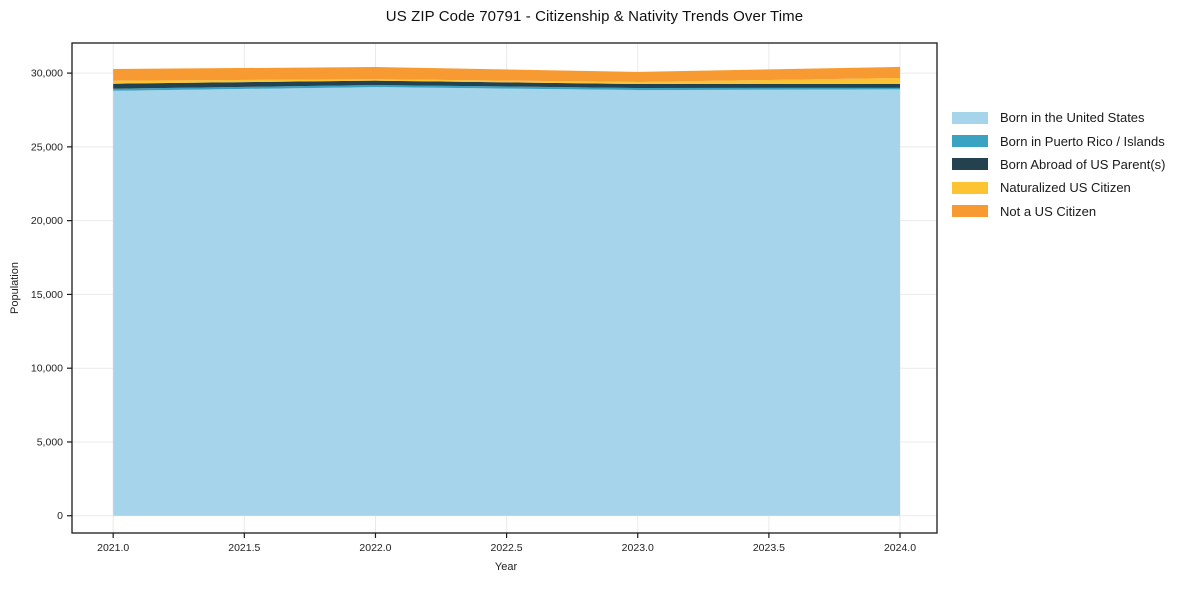  What do you see at coordinates (1083, 164) in the screenshot?
I see `legend-label: Born Abroad of US Parent(s)` at bounding box center [1083, 164].